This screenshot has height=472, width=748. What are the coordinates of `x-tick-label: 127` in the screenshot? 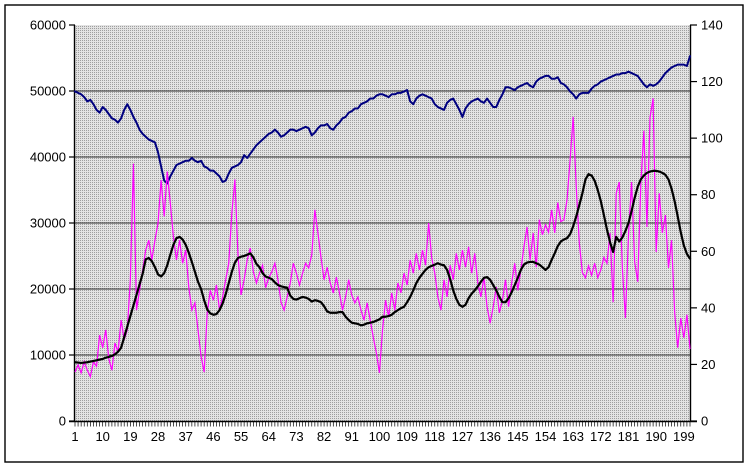 It's located at (463, 436).